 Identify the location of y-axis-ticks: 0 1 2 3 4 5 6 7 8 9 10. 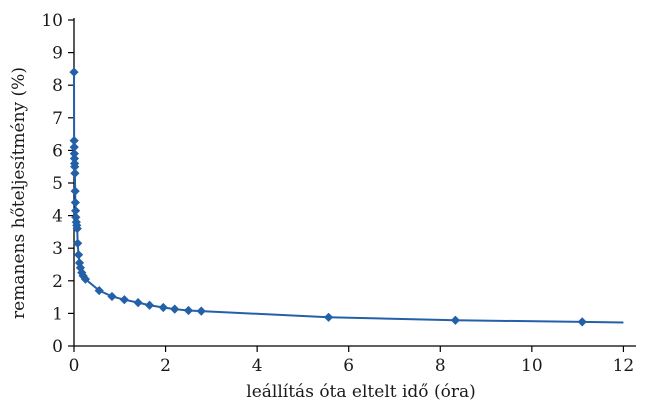
(57, 184).